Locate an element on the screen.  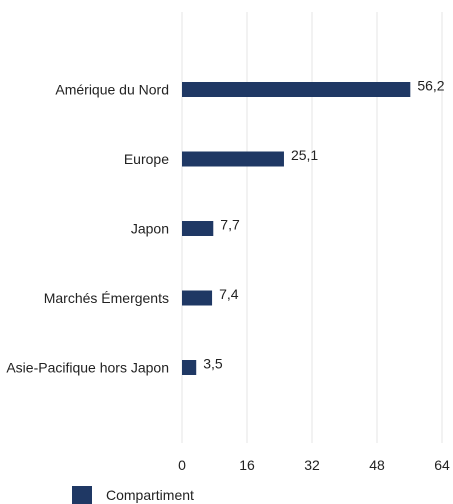
x-tick-label-3: 48 is located at coordinates (377, 465).